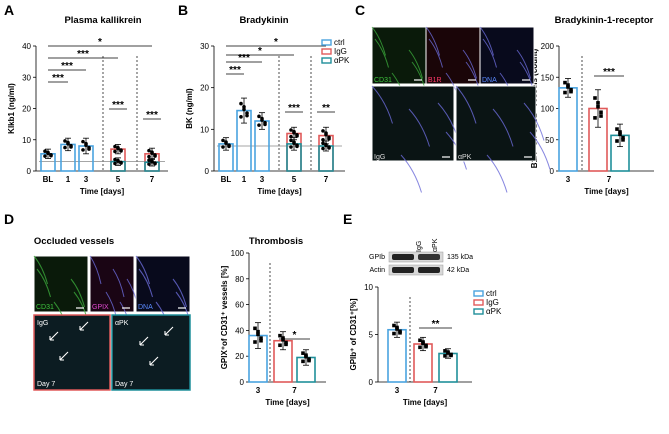 The width and height of the screenshot is (669, 434). What do you see at coordinates (61, 284) in the screenshot?
I see `micrograph-d-cd31` at bounding box center [61, 284].